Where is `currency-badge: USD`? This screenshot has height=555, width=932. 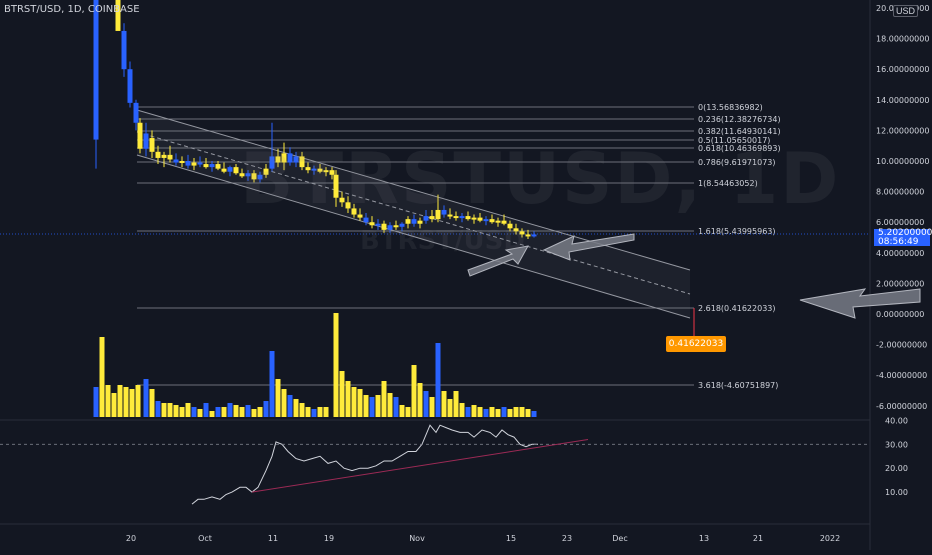
currency-badge: USD is located at coordinates (906, 11).